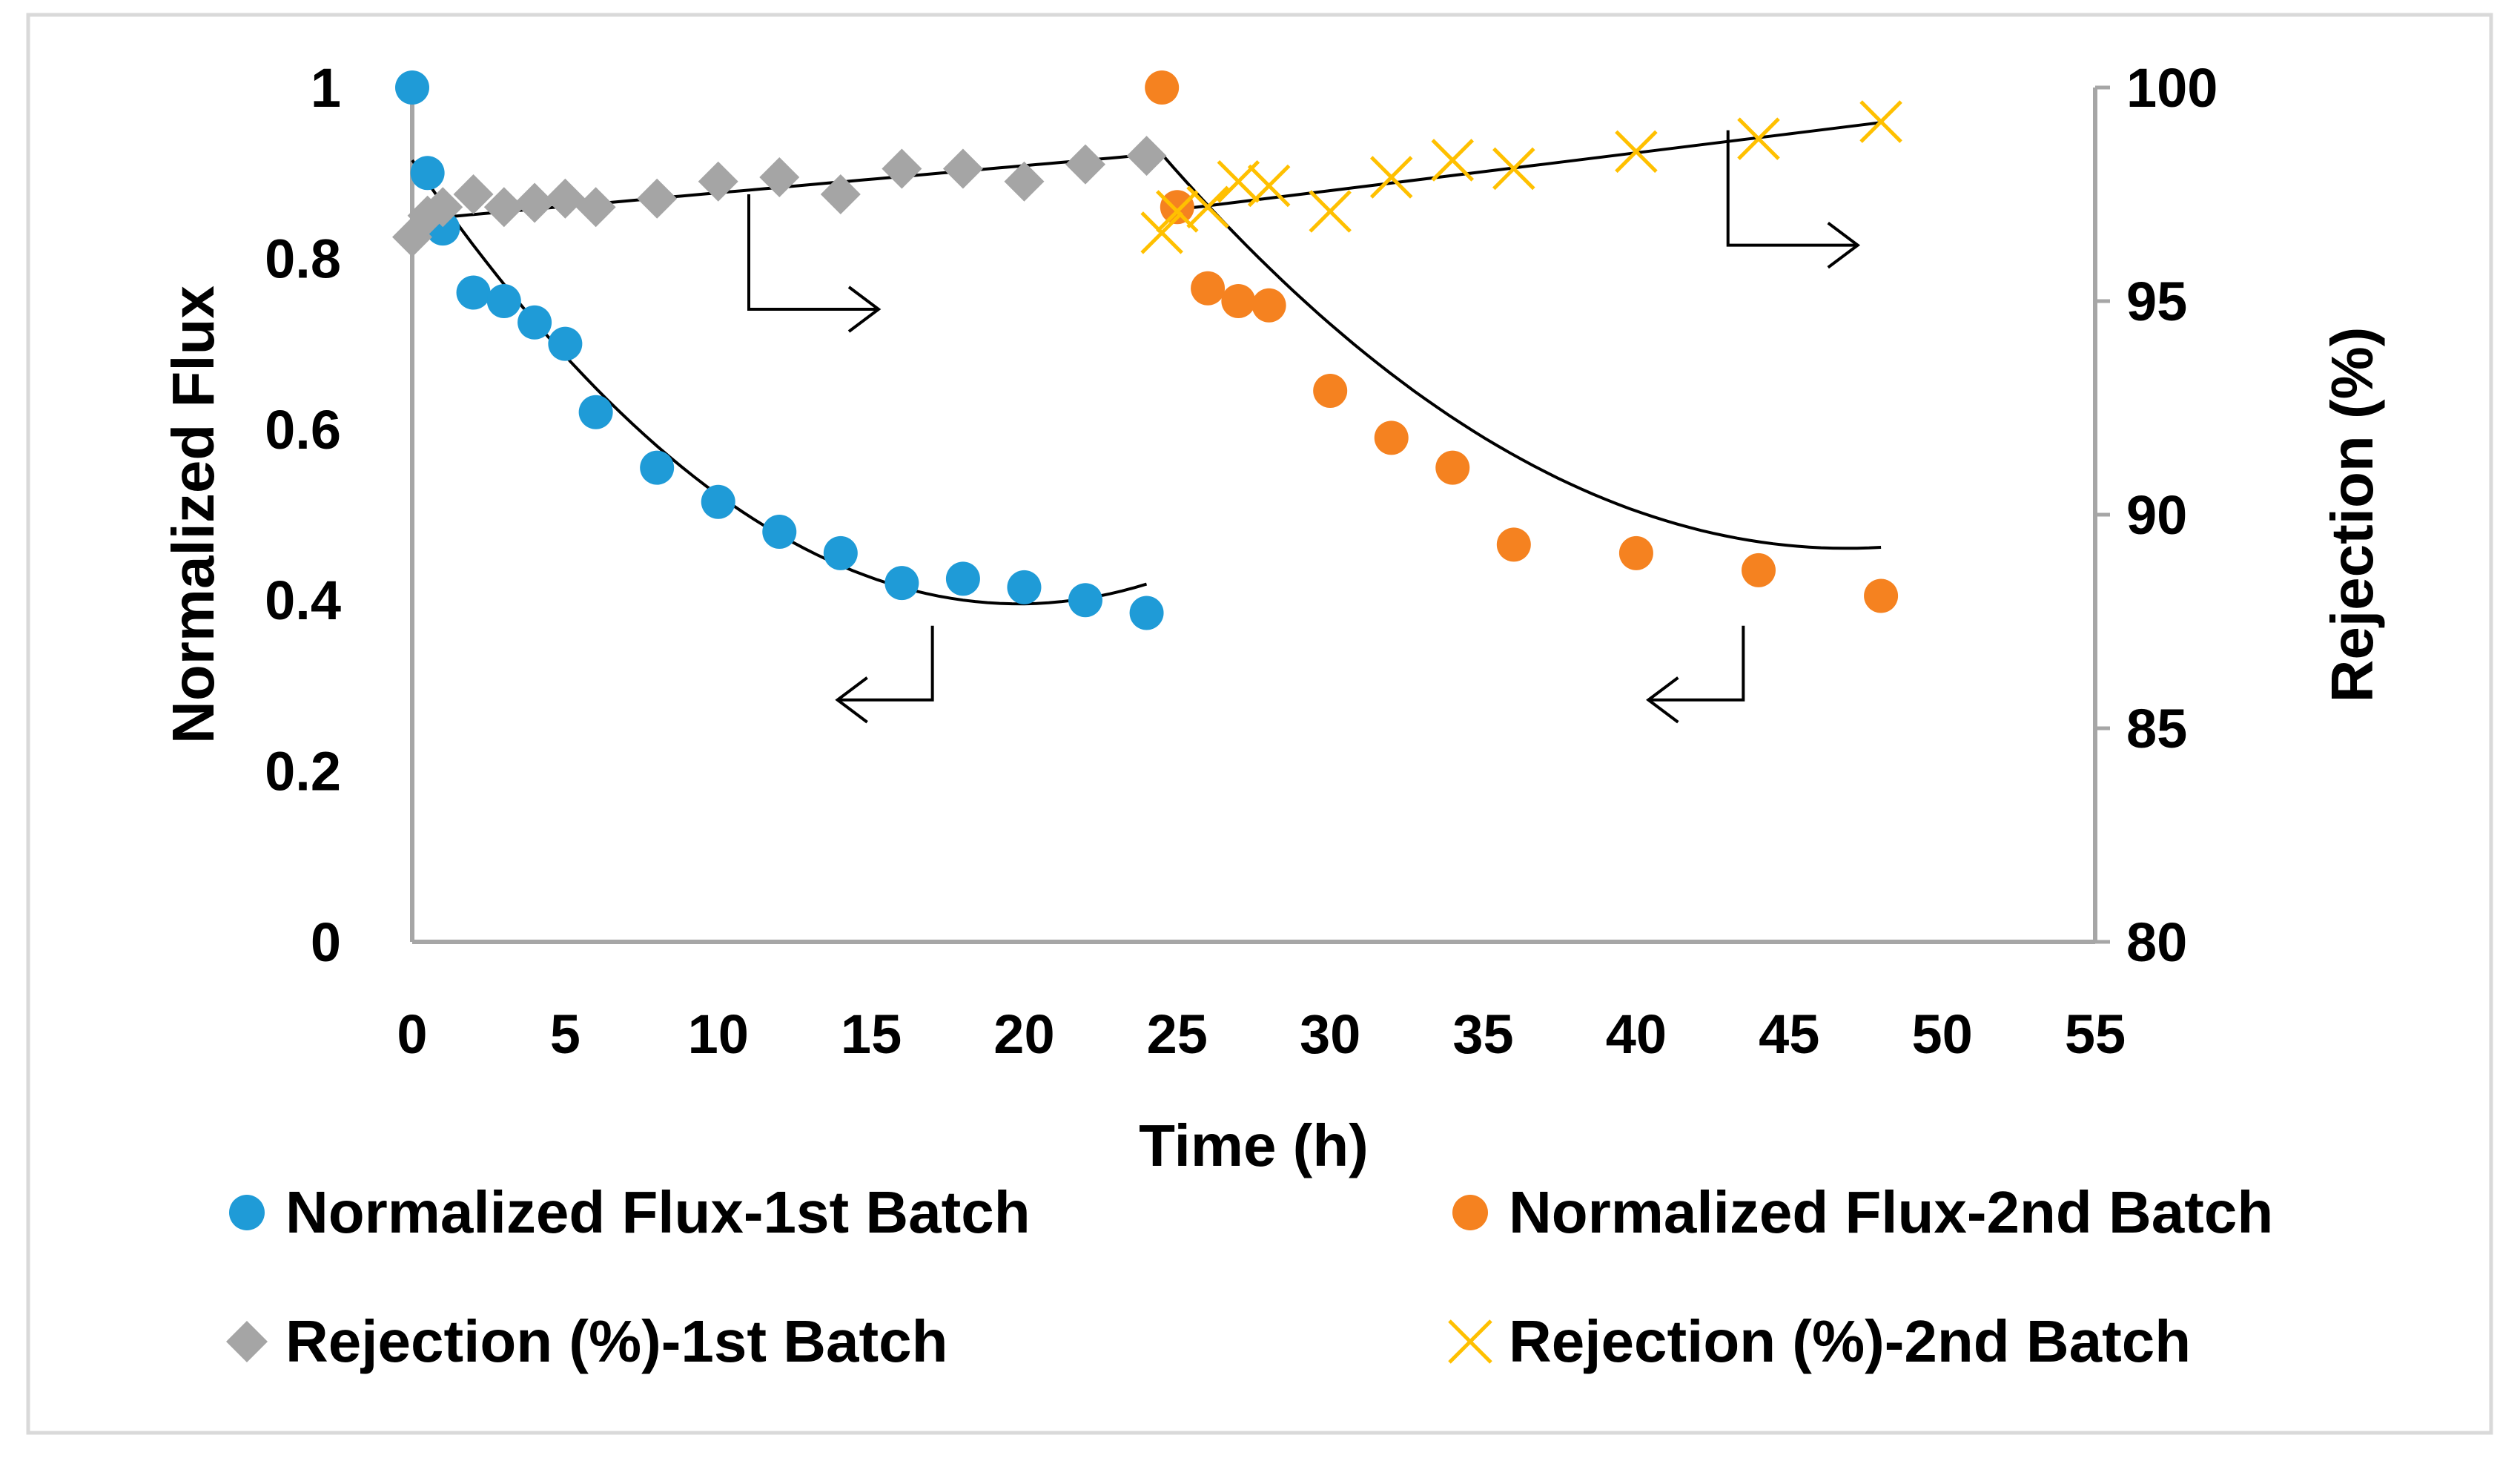 The image size is (2520, 1461). I want to click on arrow-1st-flux, so click(884, 674).